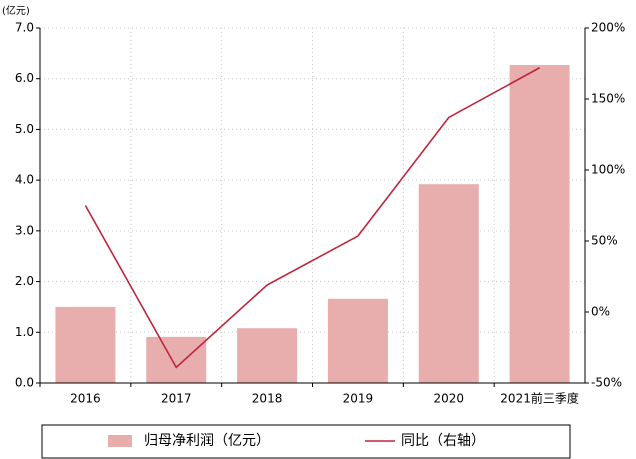  I want to click on y-tick-label: 1.0, so click(24, 332).